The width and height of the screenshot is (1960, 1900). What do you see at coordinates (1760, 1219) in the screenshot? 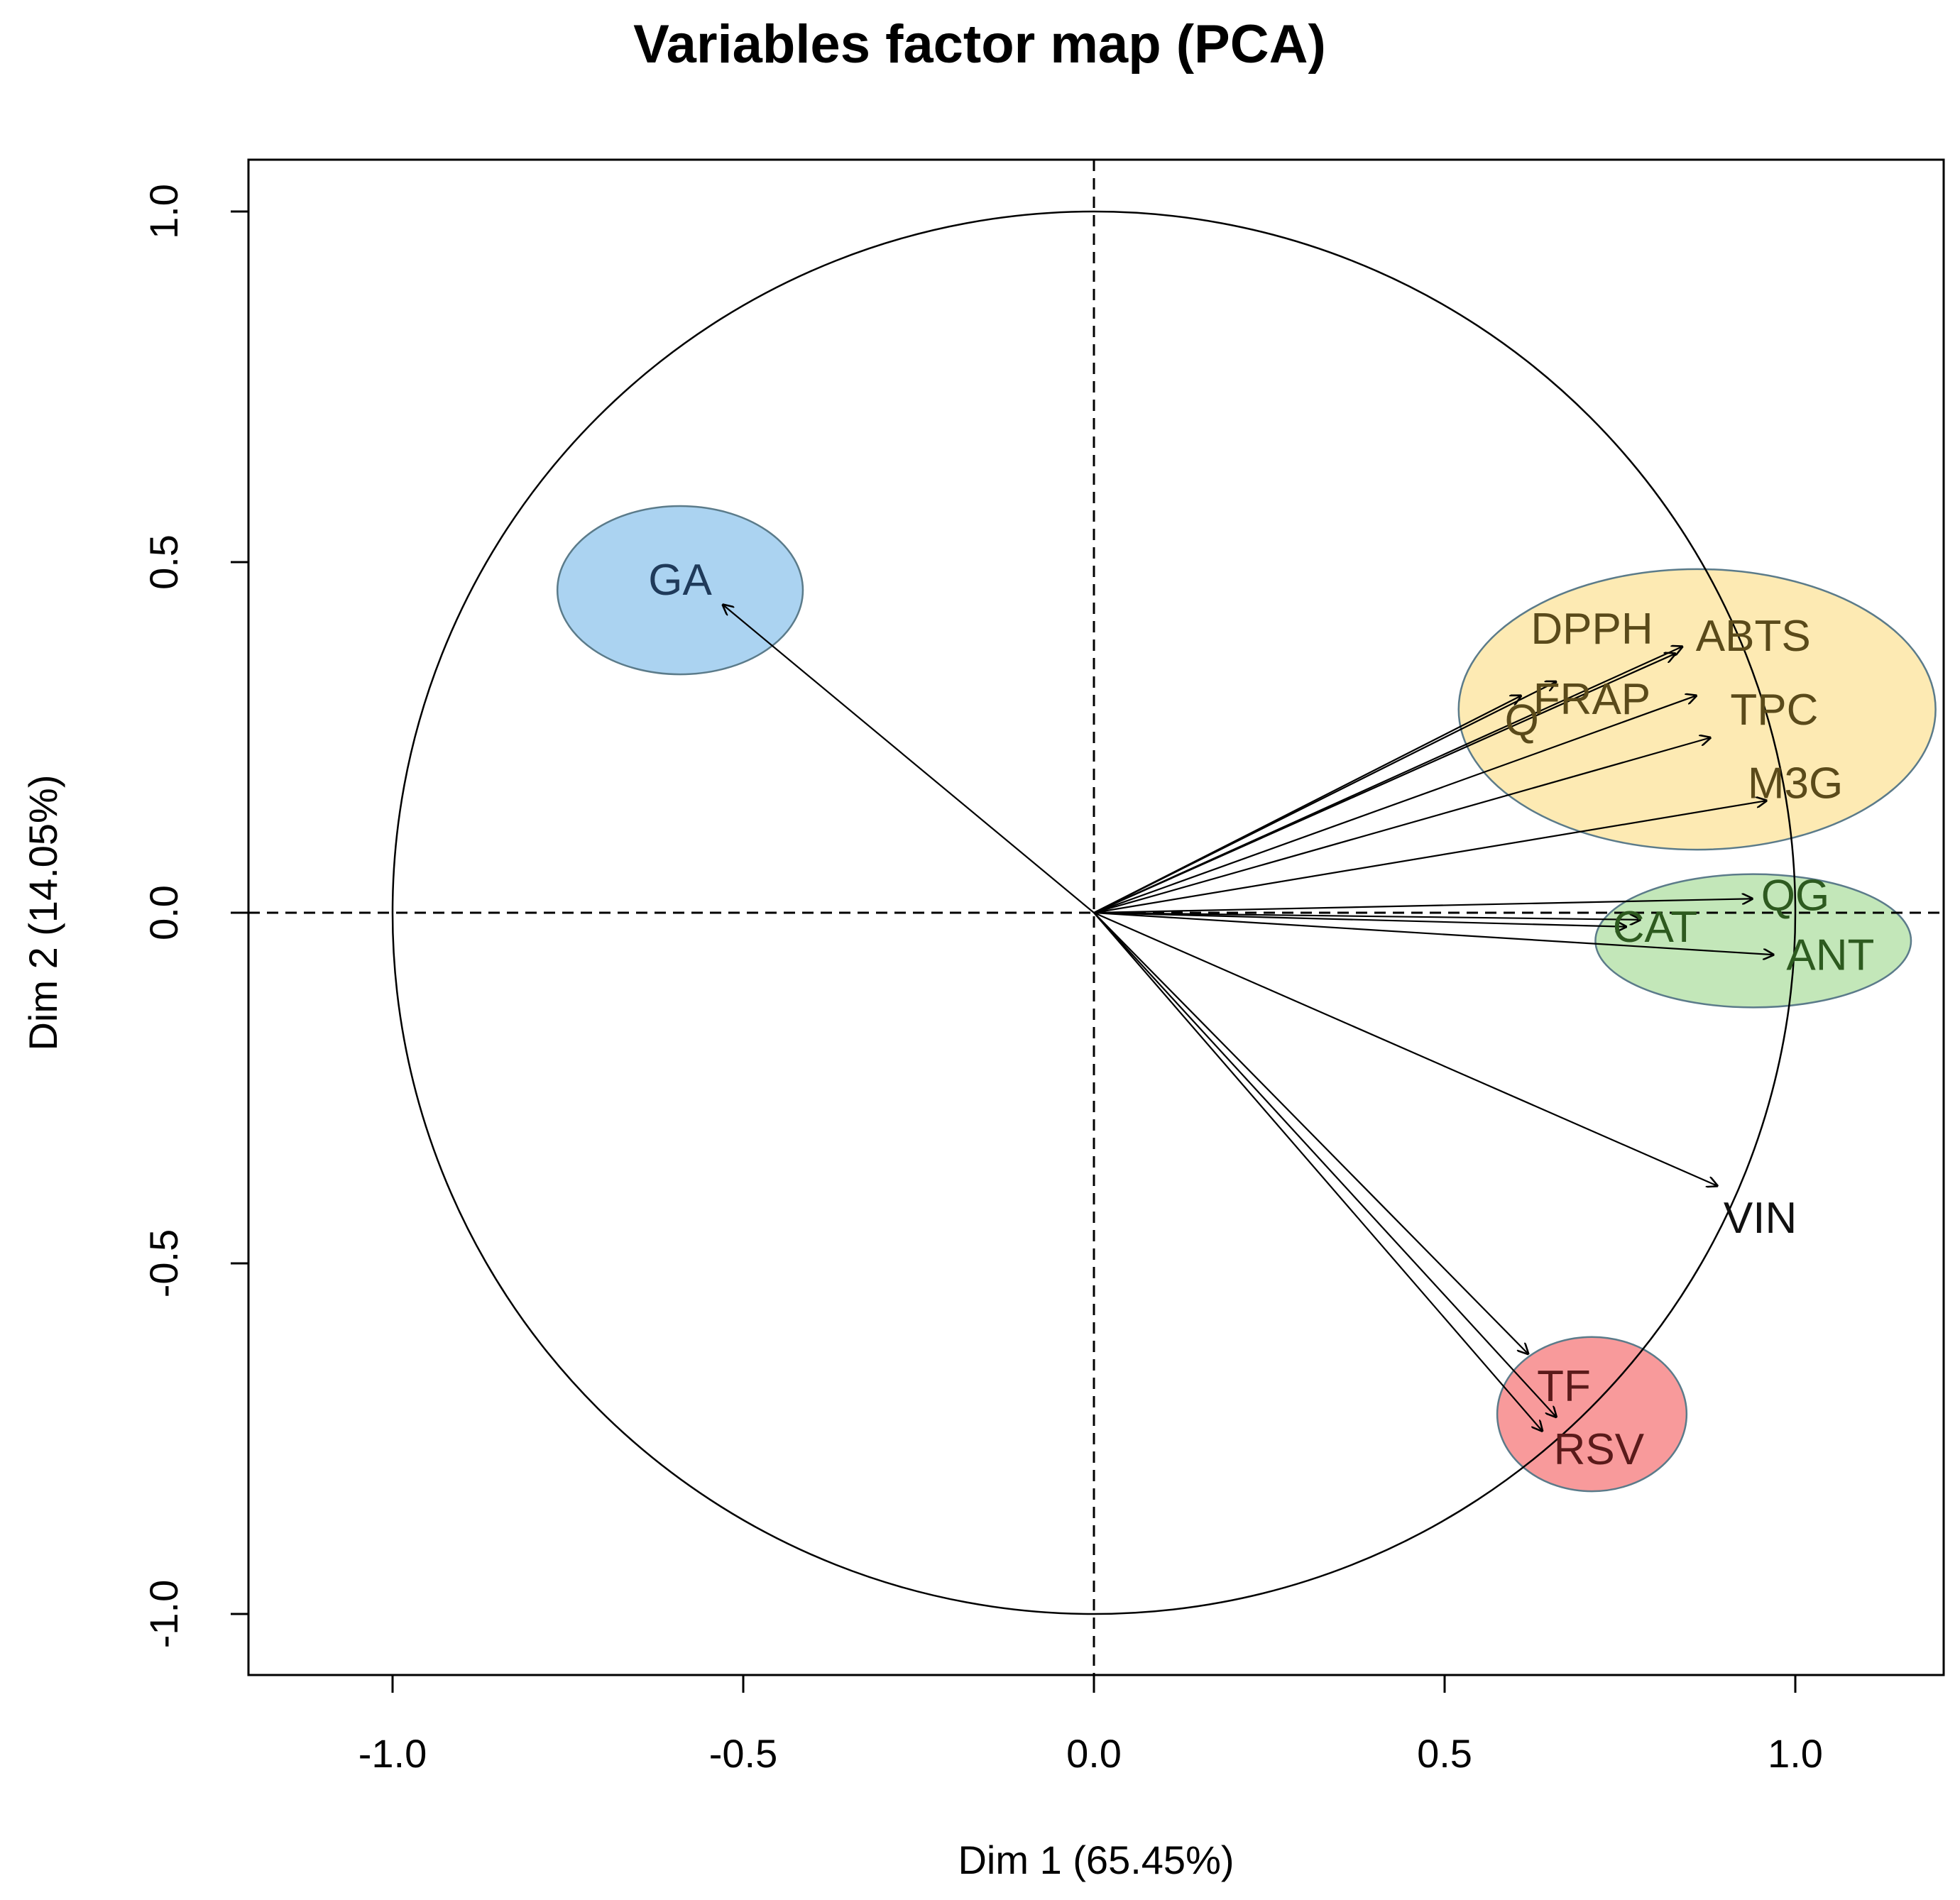
I see `variable-label-vin: VIN` at bounding box center [1760, 1219].